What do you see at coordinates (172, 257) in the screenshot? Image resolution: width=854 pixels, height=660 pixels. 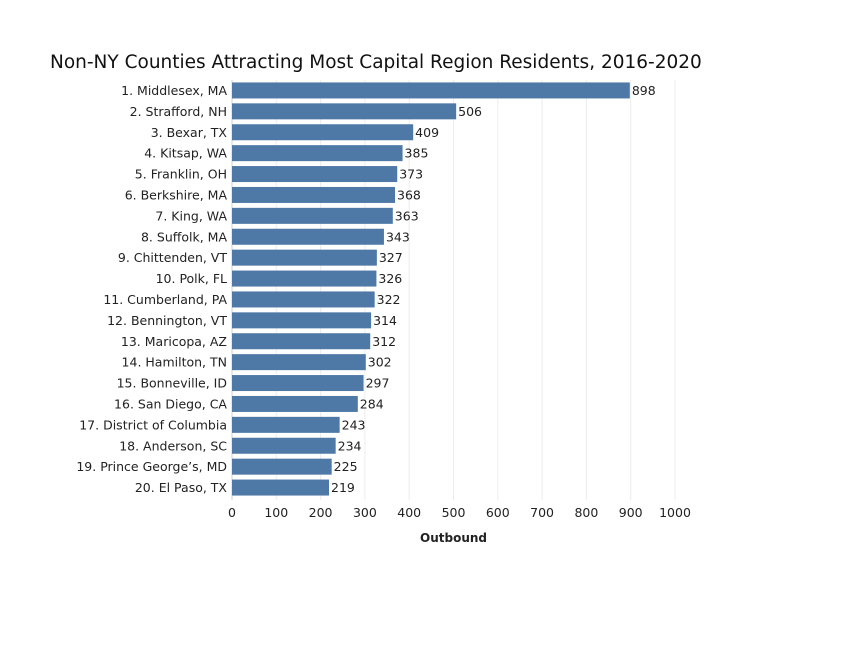 I see `category-label: 9. Chittenden, VT` at bounding box center [172, 257].